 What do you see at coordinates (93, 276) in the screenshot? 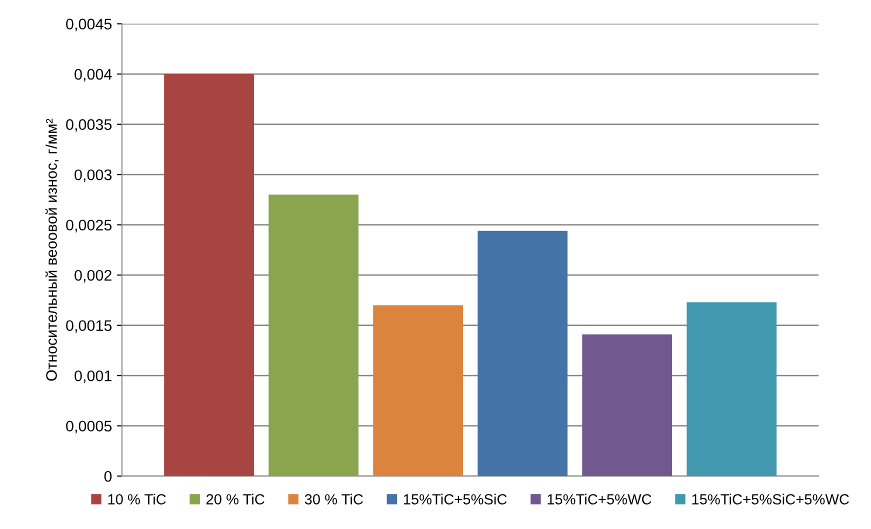
I see `y-tick-label: 0,002` at bounding box center [93, 276].